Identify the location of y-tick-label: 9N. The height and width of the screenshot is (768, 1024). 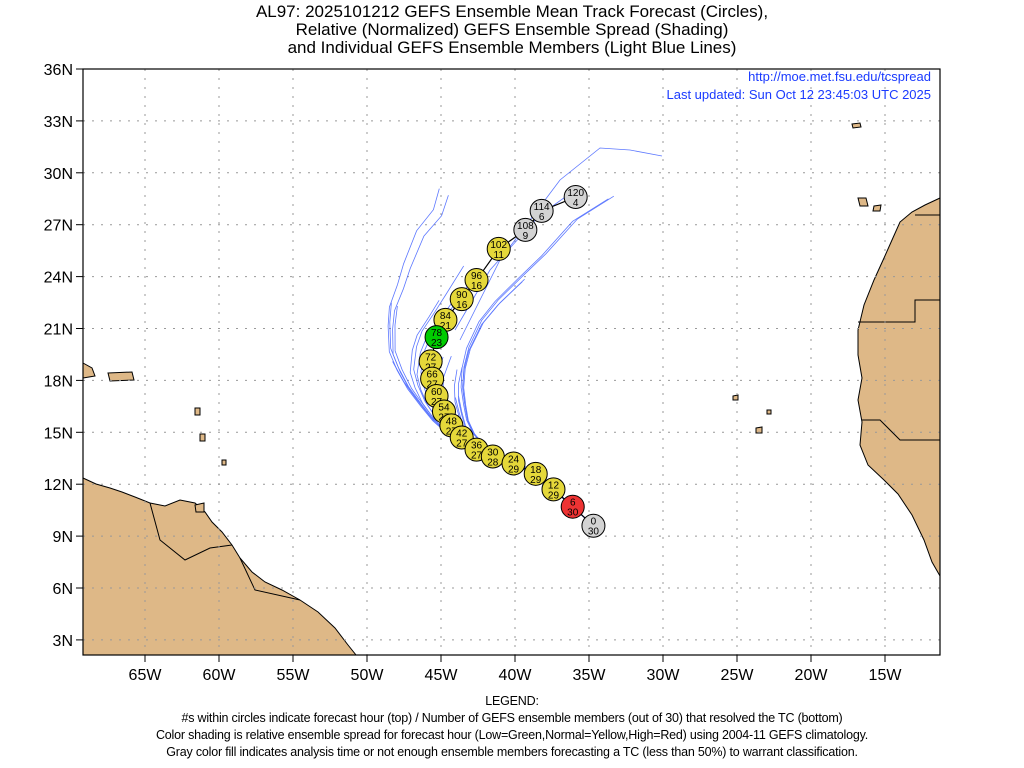
(63, 537).